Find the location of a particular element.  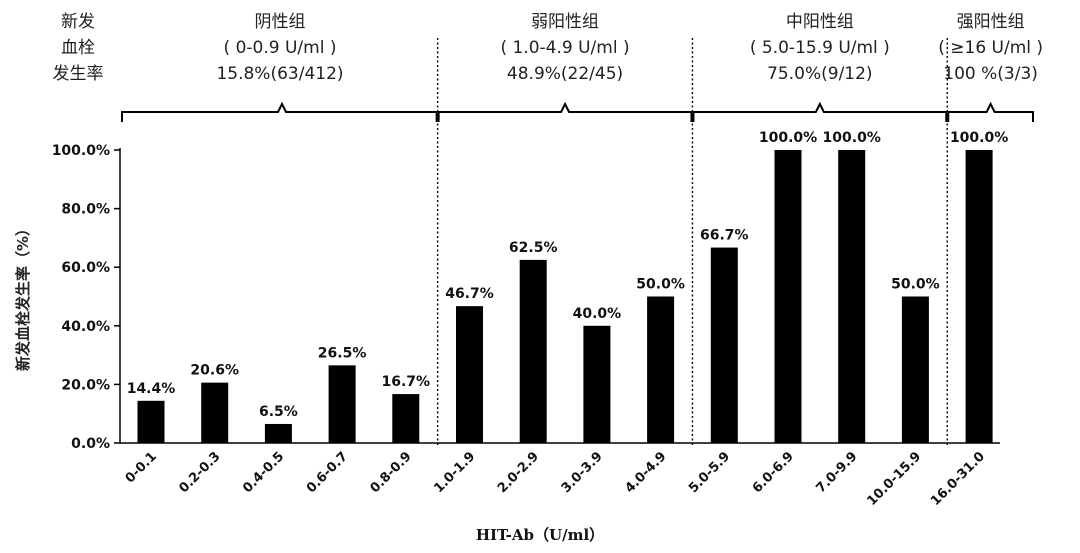

y-tick-label: 80.0% is located at coordinates (85, 210).